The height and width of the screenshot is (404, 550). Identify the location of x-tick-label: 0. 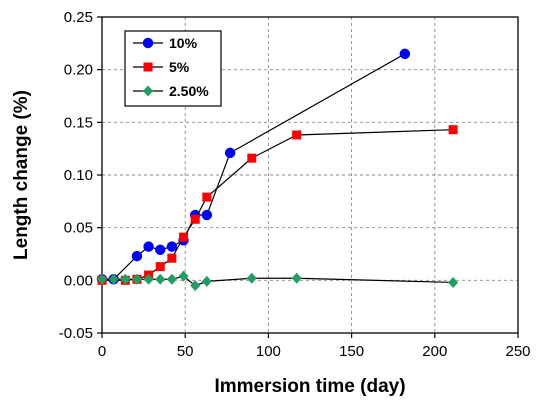
(102, 351).